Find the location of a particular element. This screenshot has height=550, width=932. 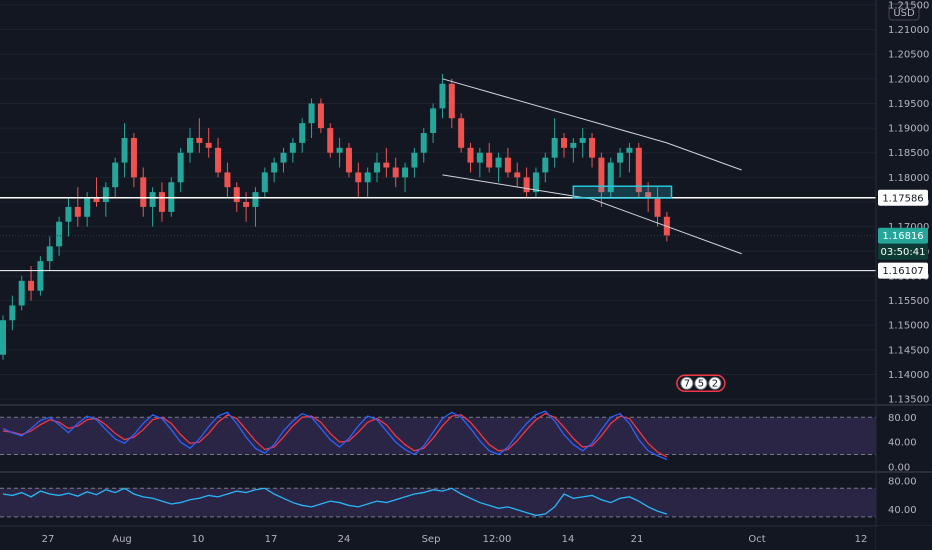

stochastic-pane: 80.00 40.00 0.00 is located at coordinates (458, 441).